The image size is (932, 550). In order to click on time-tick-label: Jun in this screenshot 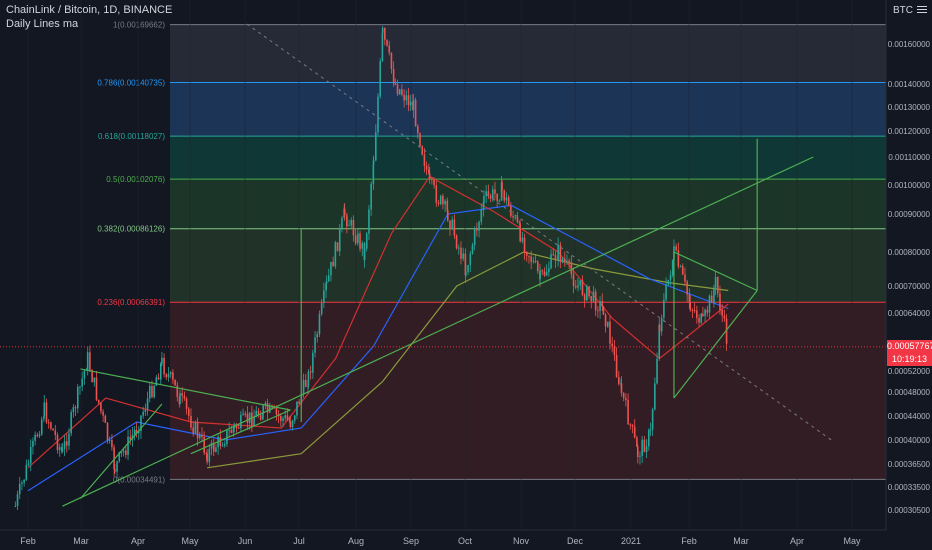, I will do `click(245, 541)`.